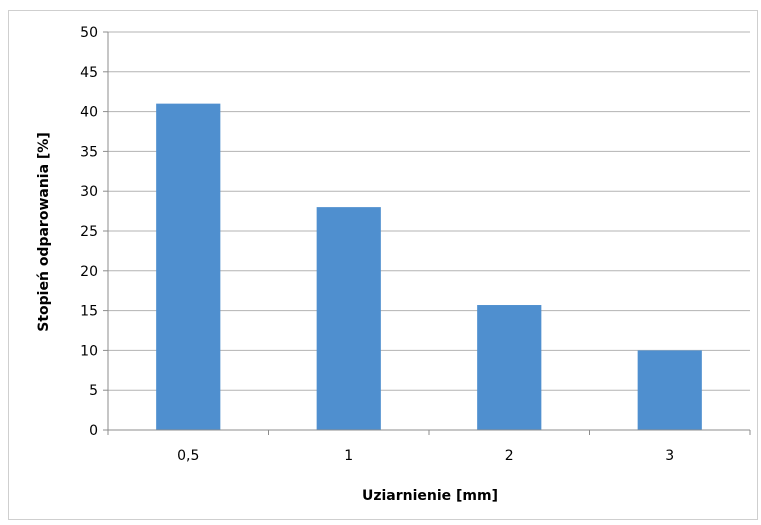  Describe the element at coordinates (93, 391) in the screenshot. I see `y-tick-label: 5` at that location.